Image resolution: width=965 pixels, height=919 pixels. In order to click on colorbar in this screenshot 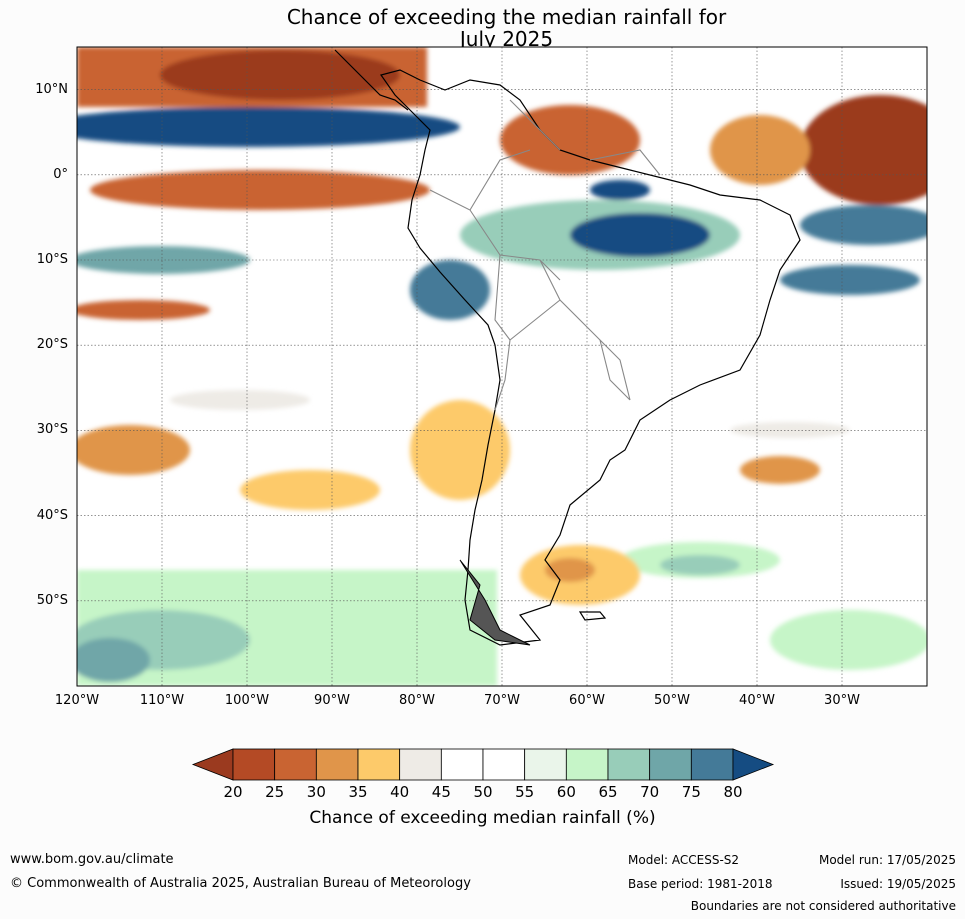, I will do `click(483, 764)`.